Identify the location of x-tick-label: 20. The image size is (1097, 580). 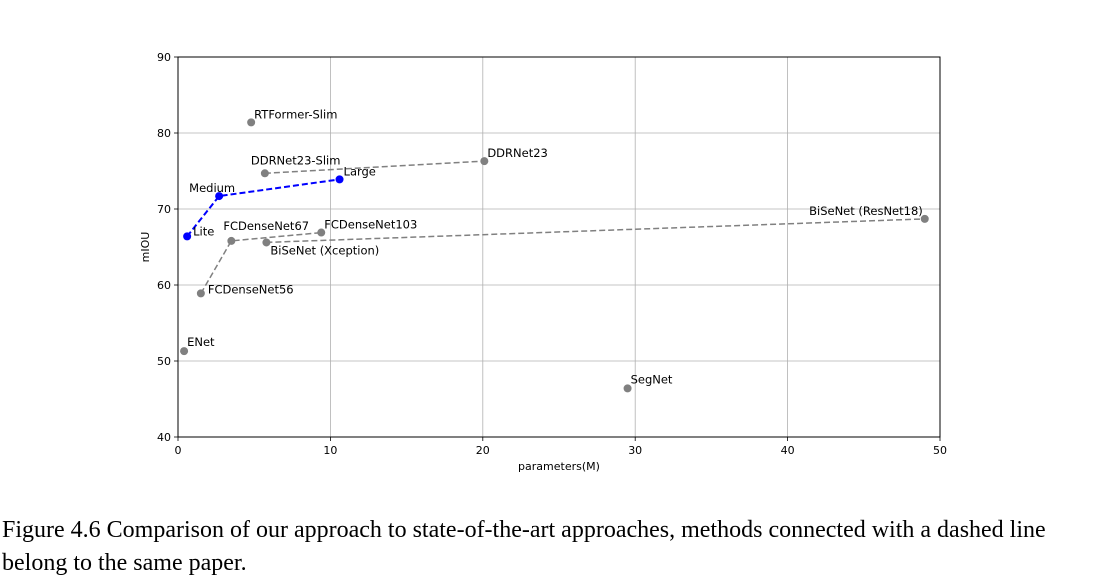
(483, 450).